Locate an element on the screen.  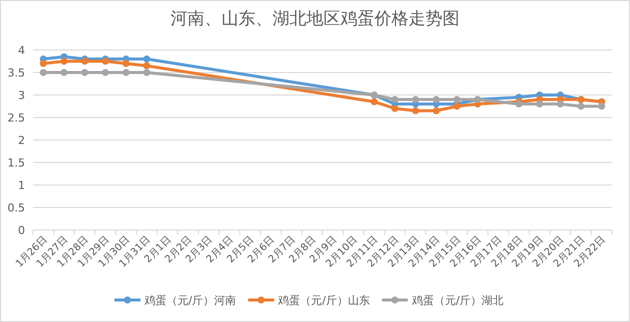
legend-label: 鸡蛋（元/斤）山东 is located at coordinates (323, 300).